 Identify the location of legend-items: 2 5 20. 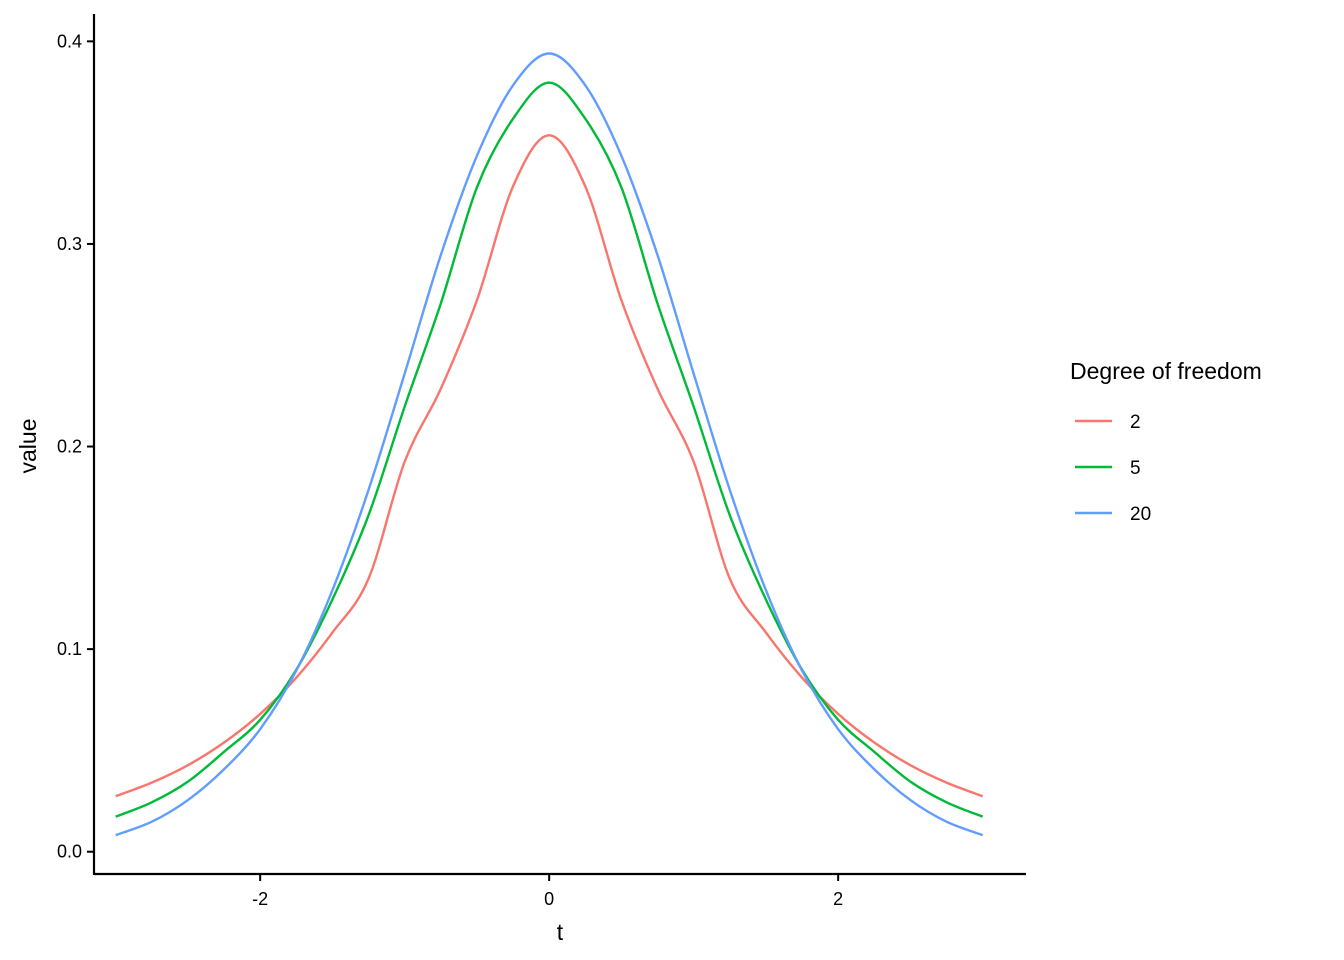
(1113, 468).